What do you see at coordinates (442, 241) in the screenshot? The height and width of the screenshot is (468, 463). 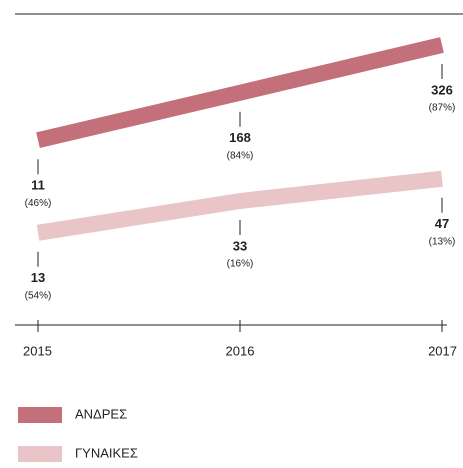 I see `percent-label: (13%)` at bounding box center [442, 241].